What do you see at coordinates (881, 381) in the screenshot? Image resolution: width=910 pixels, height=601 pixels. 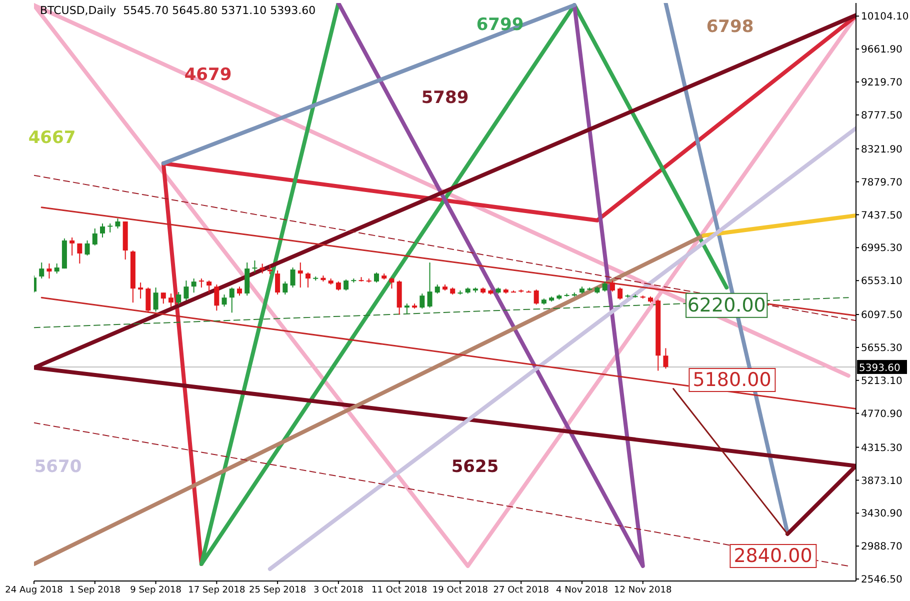 I see `y-tick-label: 5213.10` at bounding box center [881, 381].